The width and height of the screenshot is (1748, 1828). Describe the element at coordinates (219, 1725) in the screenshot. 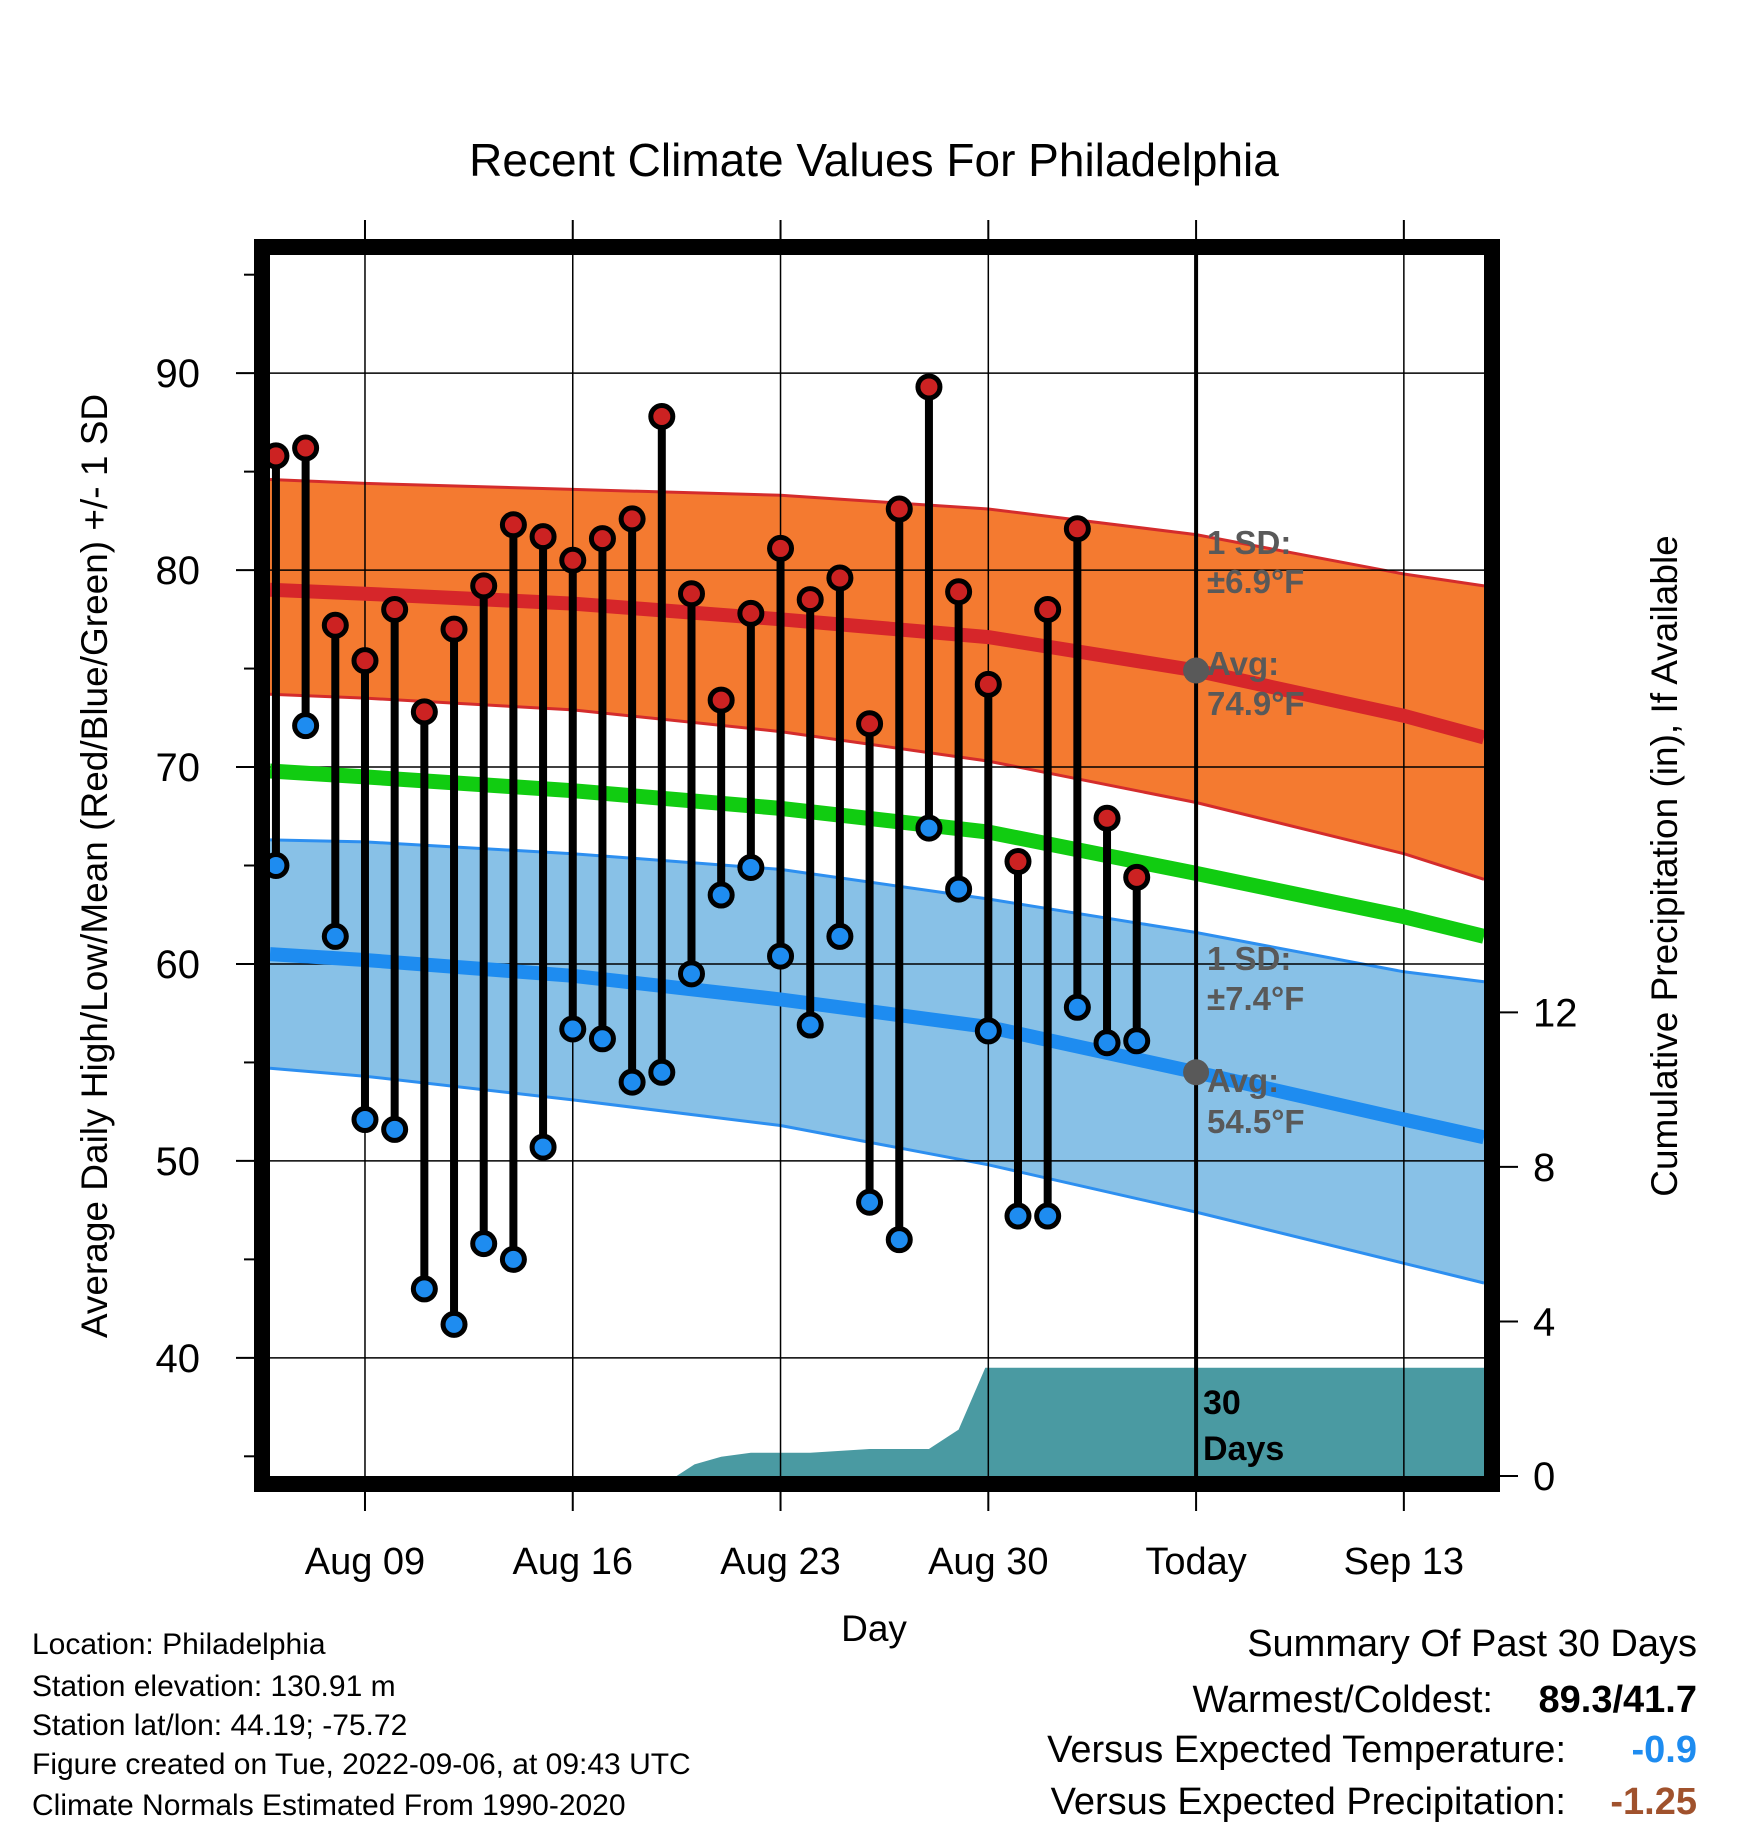

I see `info-latlon: Station lat/lon: 44.19; -75.72` at that location.